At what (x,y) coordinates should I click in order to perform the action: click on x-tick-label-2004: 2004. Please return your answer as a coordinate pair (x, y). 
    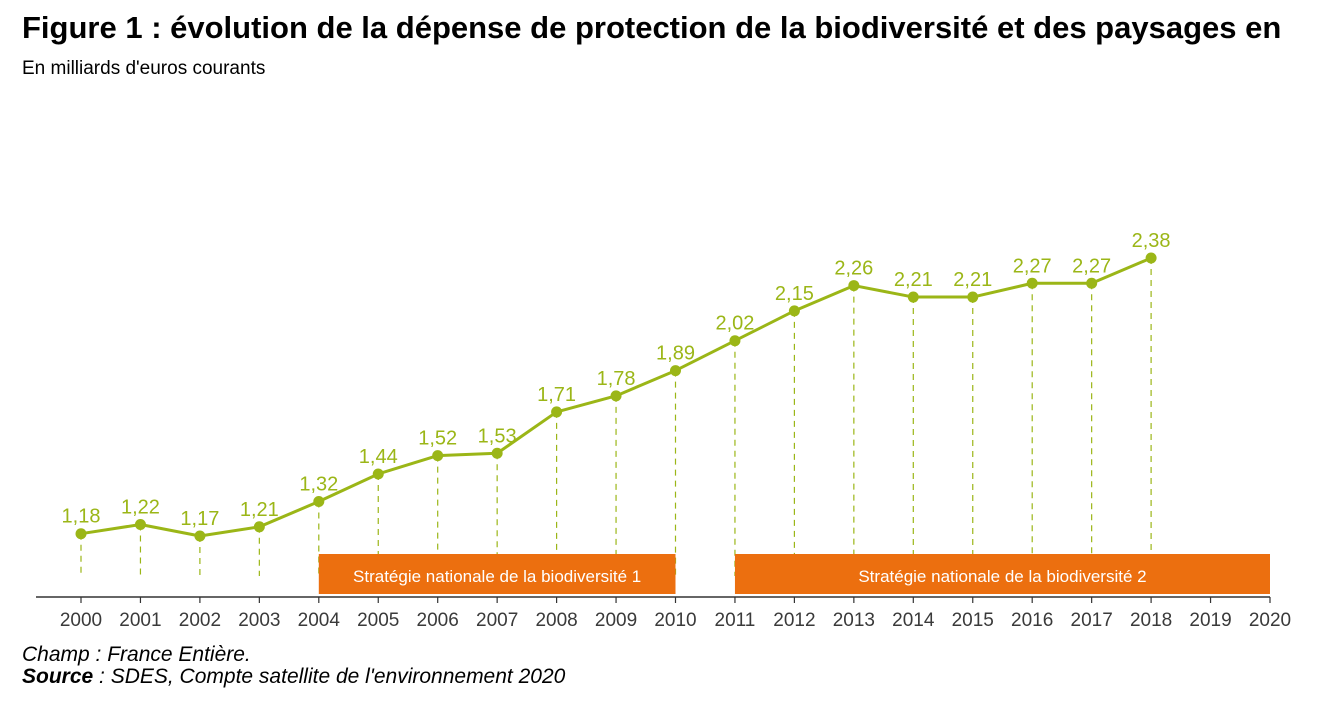
    Looking at the image, I should click on (319, 620).